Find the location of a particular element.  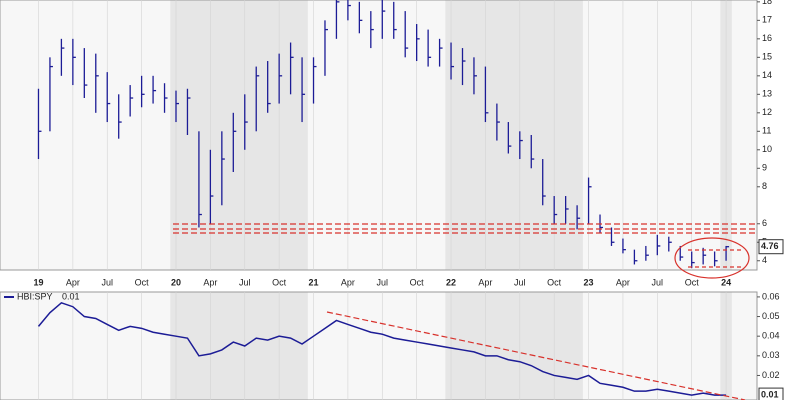

trend-line is located at coordinates (536, 355).